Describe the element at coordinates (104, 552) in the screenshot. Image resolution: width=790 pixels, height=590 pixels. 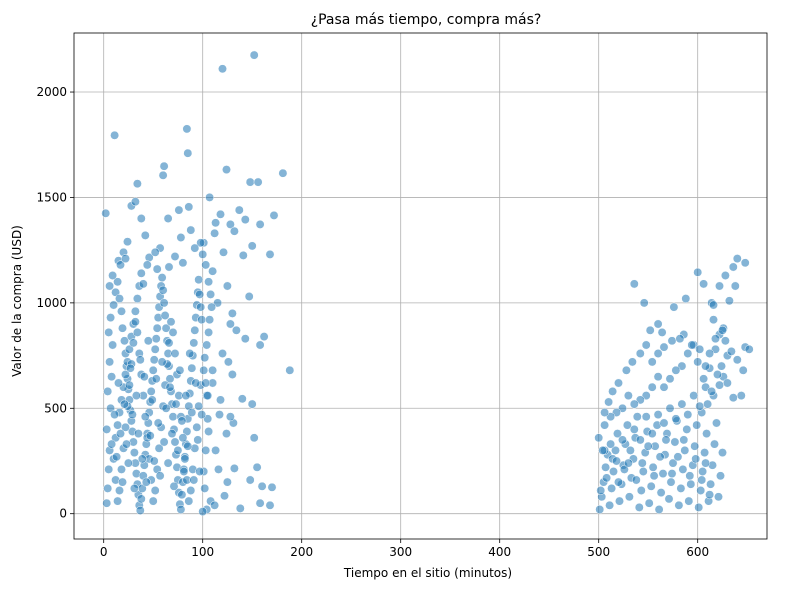
I see `x-tick-label: 0` at that location.